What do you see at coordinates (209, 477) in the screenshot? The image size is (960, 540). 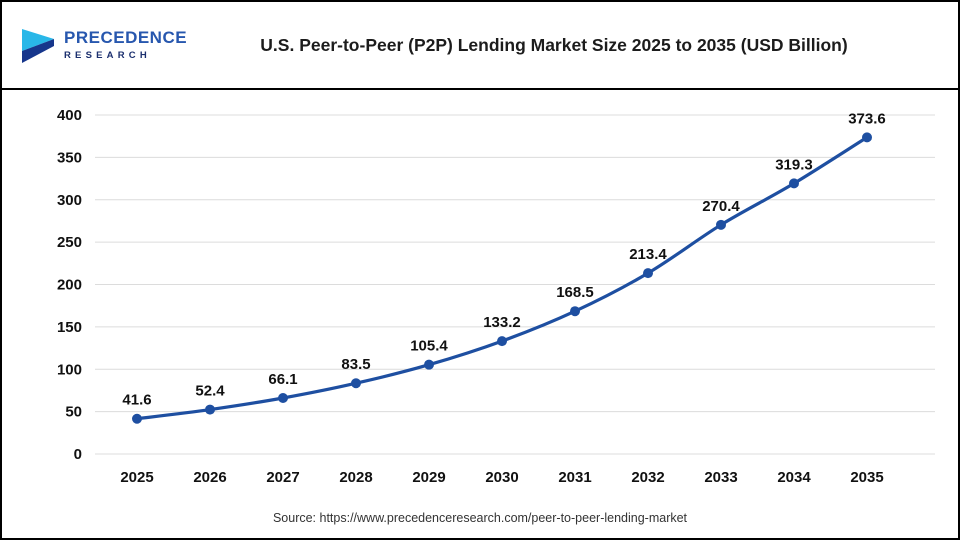 I see `svg-text: 2026` at bounding box center [209, 477].